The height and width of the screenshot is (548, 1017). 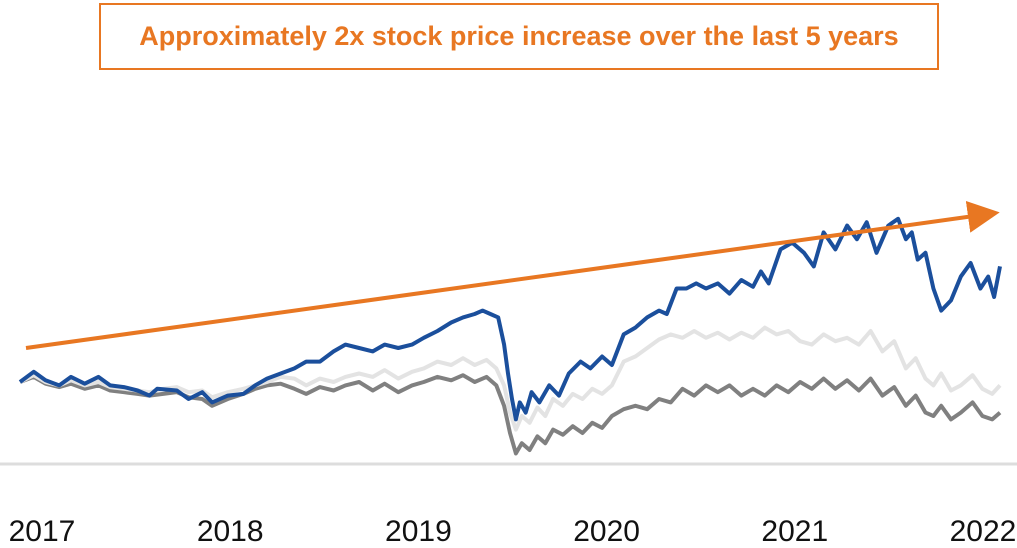 I want to click on x-tick-label-2022: 2022, so click(x=983, y=531).